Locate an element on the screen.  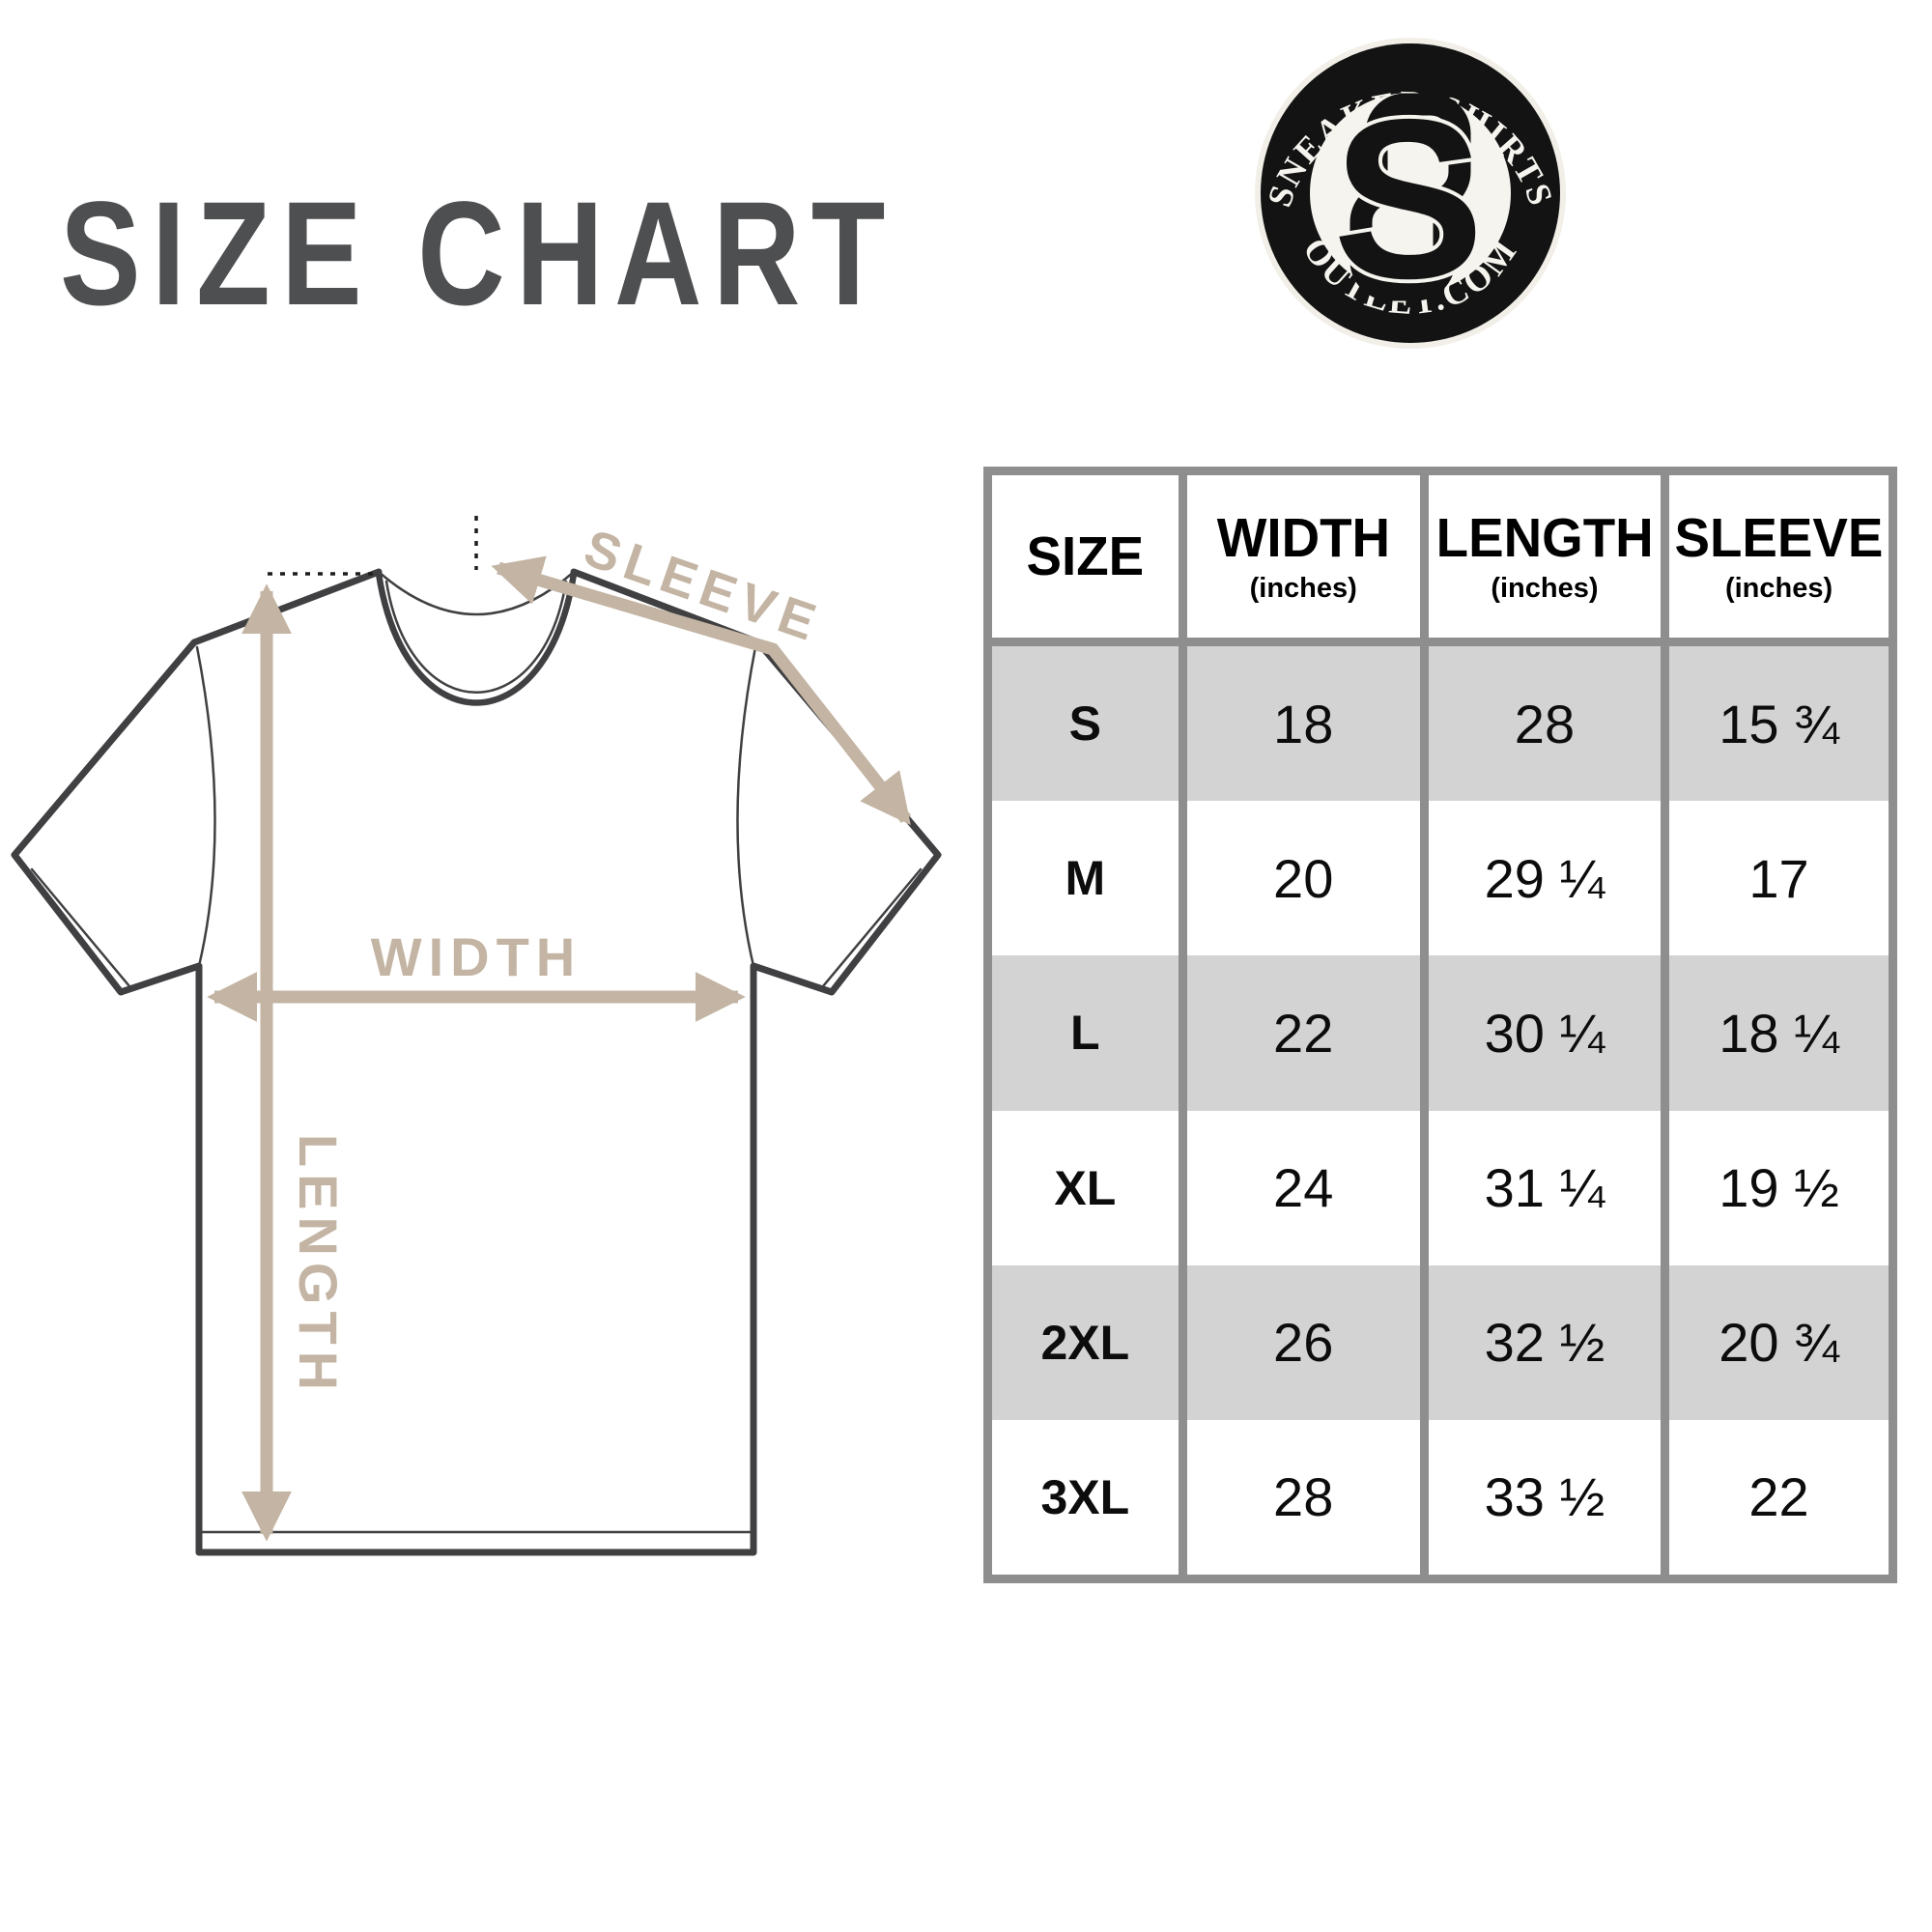
page-title: SIZE CHART is located at coordinates (478, 253).